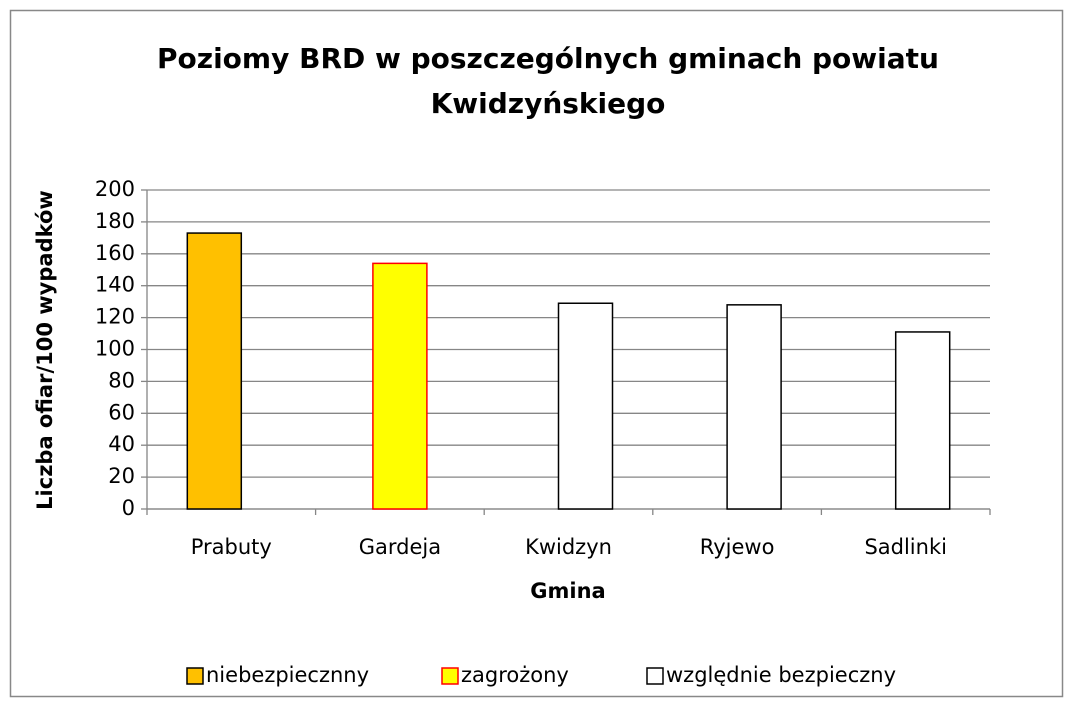 This screenshot has width=1073, height=707. Describe the element at coordinates (115, 221) in the screenshot. I see `y-tick-label: 180` at that location.